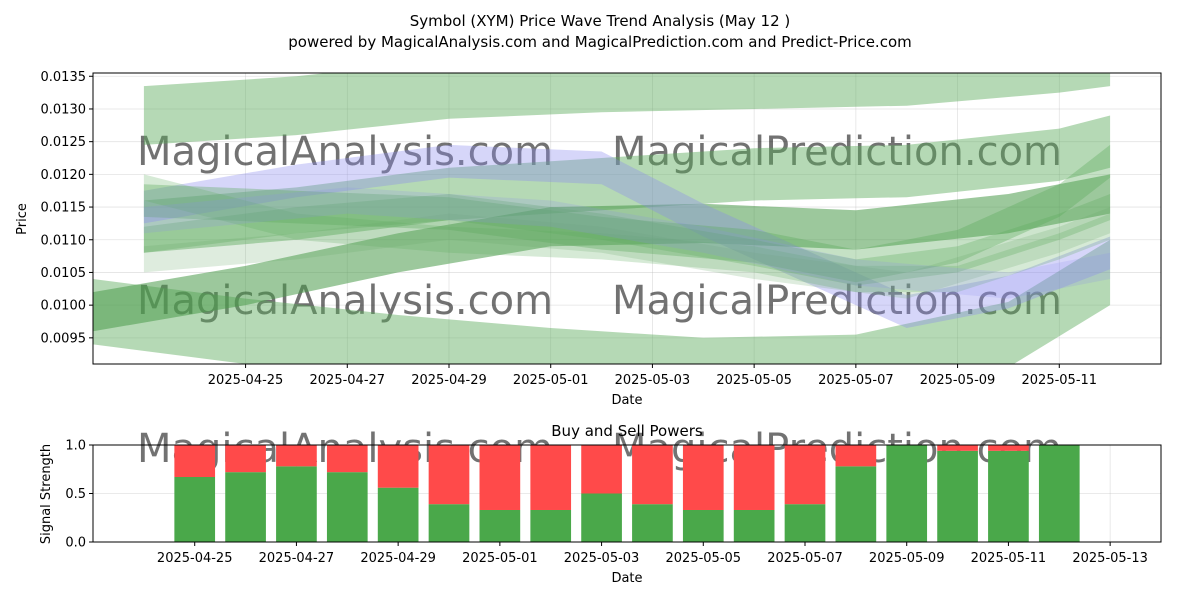  What do you see at coordinates (754, 380) in the screenshot?
I see `price-x-tick-label: 2025-05-05` at bounding box center [754, 380].